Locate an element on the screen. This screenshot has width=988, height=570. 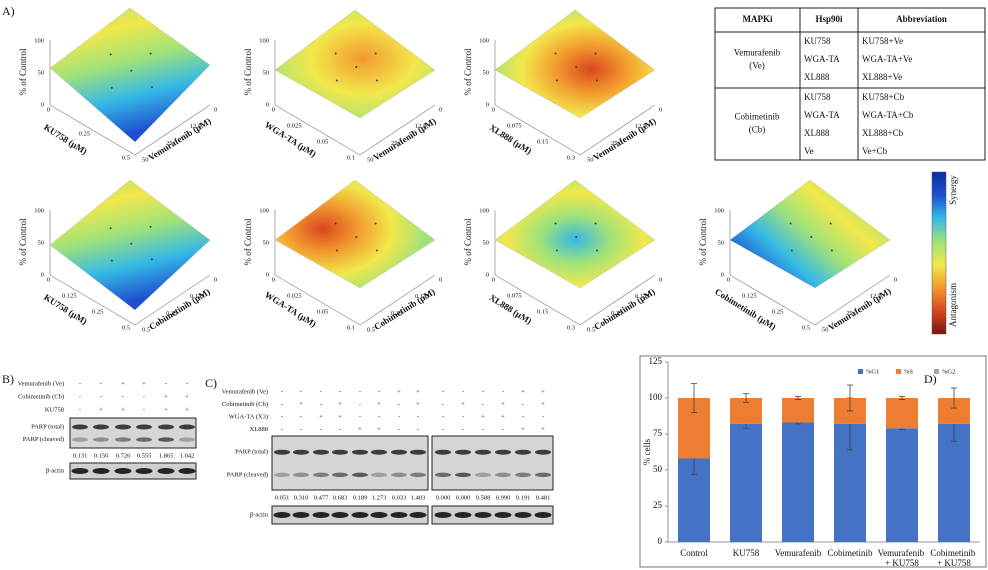
legend-label: %S is located at coordinates (908, 371).